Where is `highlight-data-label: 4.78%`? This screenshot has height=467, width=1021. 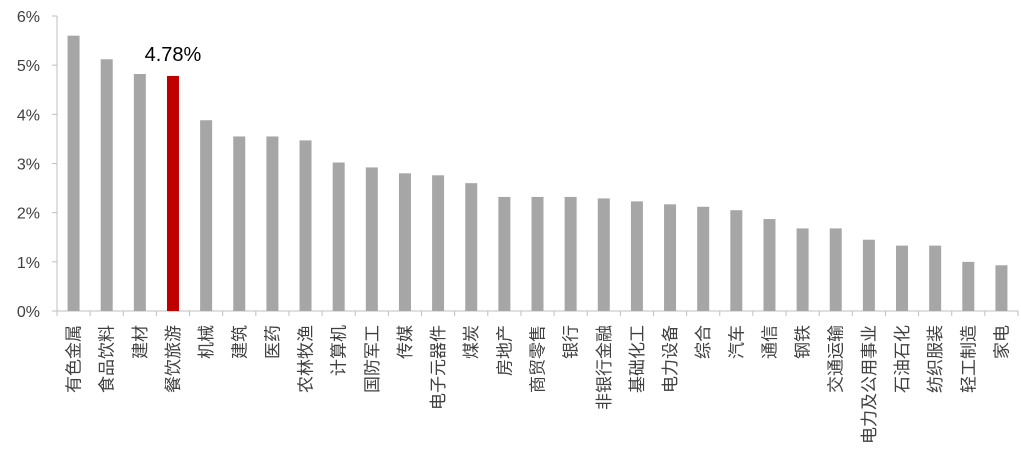 highlight-data-label: 4.78% is located at coordinates (173, 55).